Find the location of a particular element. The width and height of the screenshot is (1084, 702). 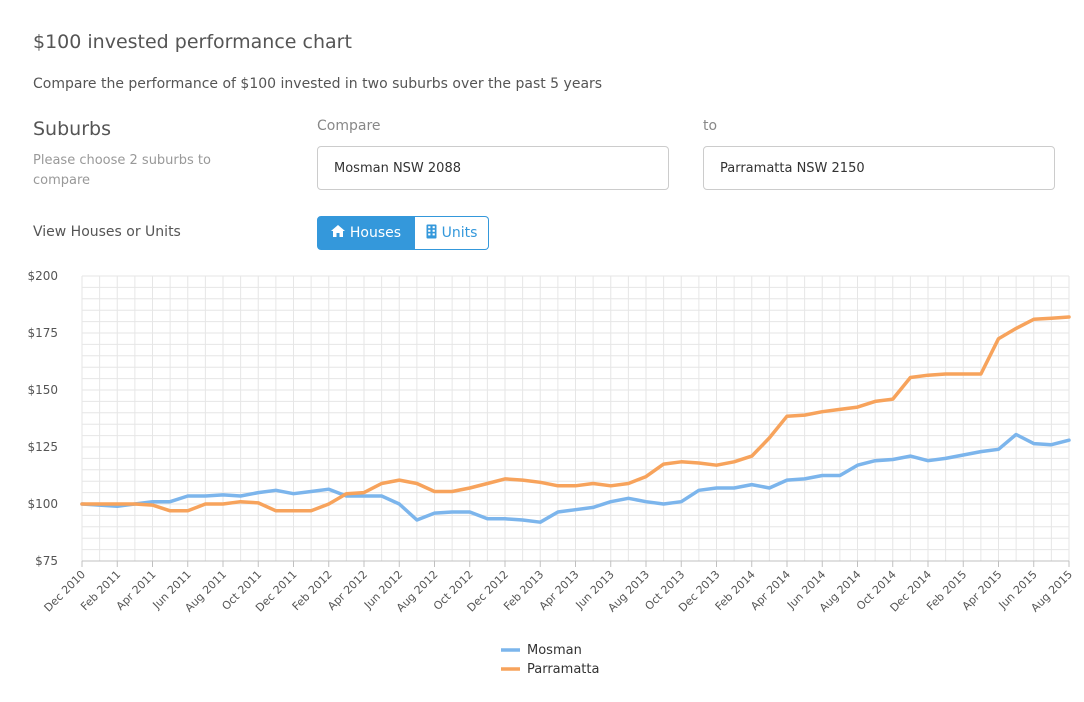

x-tick-label: Apr 2014 is located at coordinates (770, 590).